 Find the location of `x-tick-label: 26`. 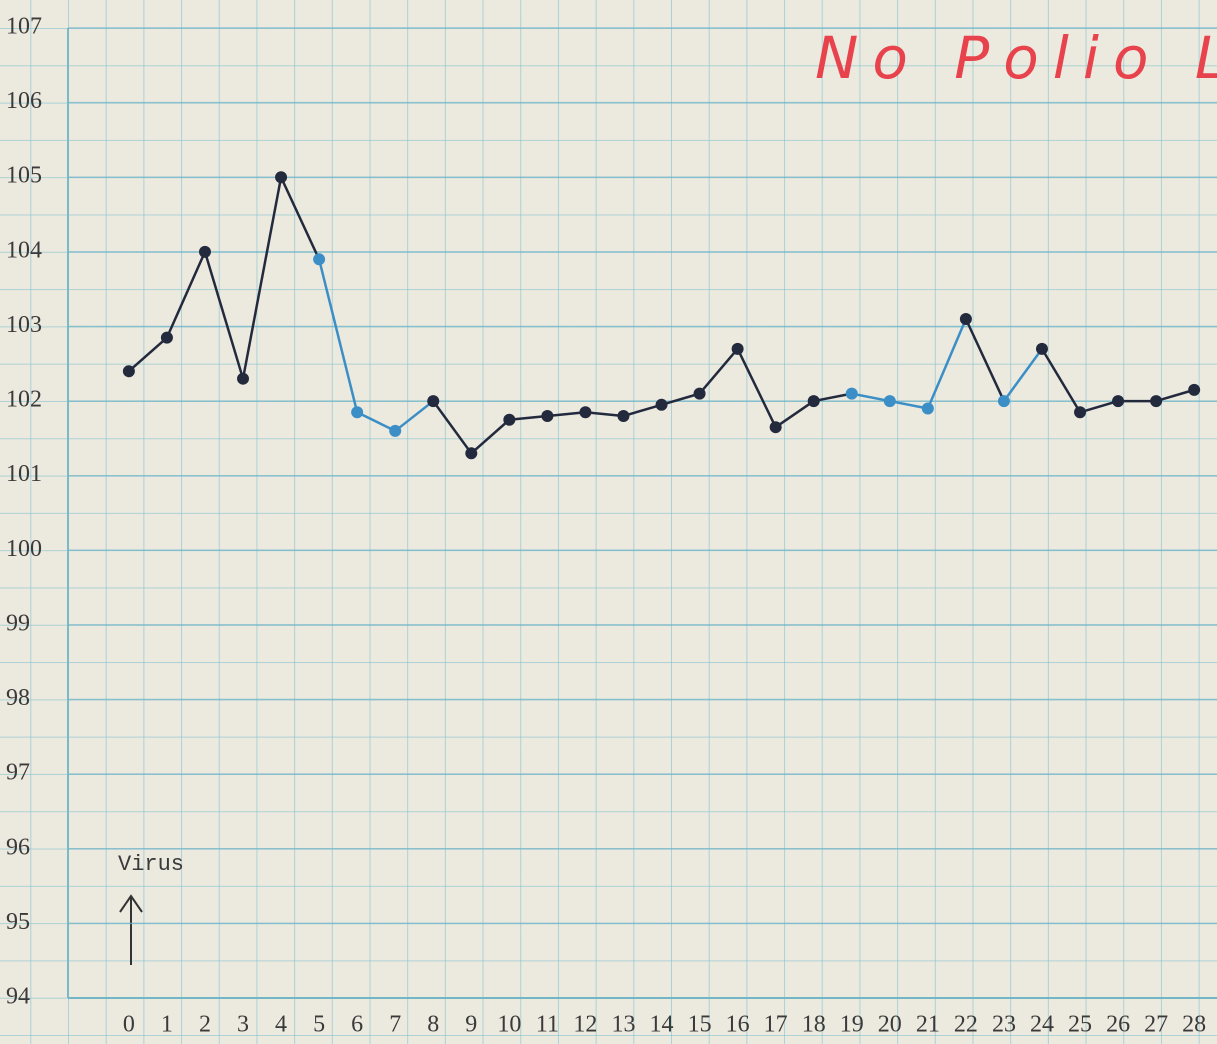

x-tick-label: 26 is located at coordinates (1118, 1025).